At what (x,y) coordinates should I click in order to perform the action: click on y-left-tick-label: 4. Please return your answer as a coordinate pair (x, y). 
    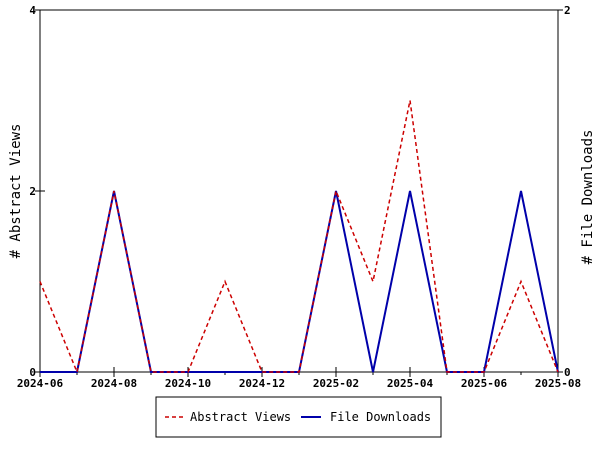
    Looking at the image, I should click on (32, 10).